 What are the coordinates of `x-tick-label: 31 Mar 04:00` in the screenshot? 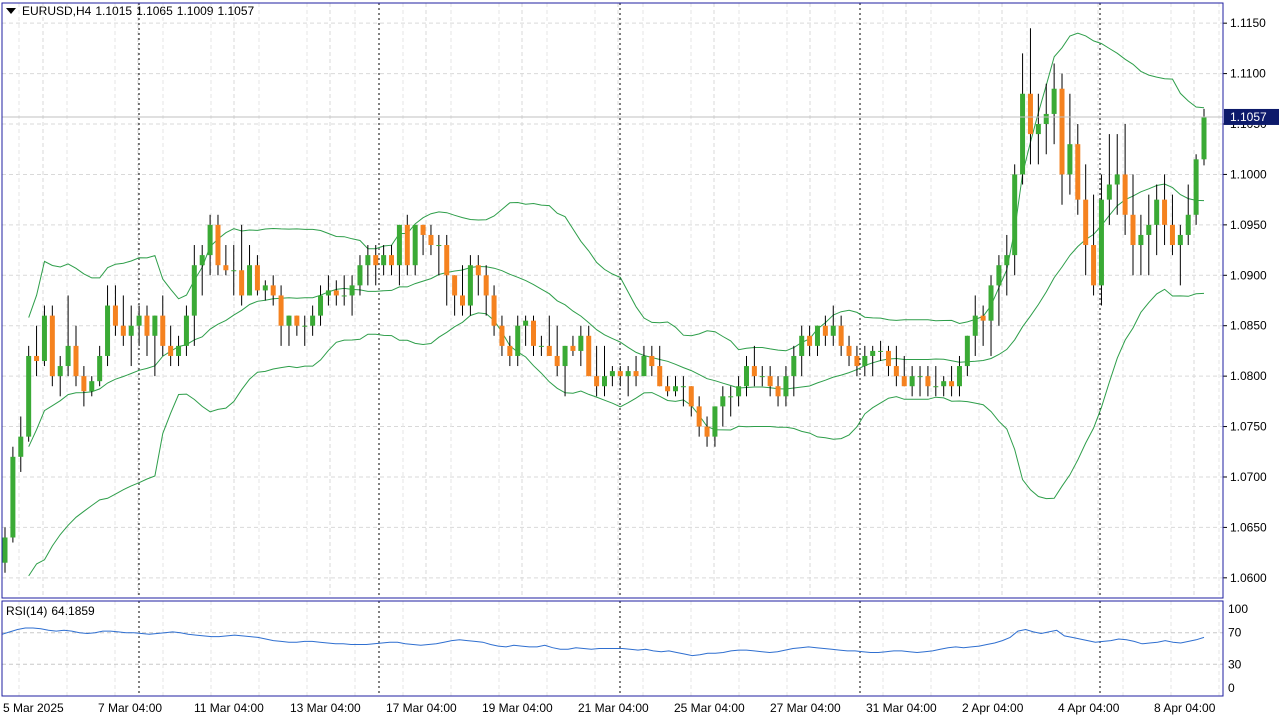 It's located at (901, 708).